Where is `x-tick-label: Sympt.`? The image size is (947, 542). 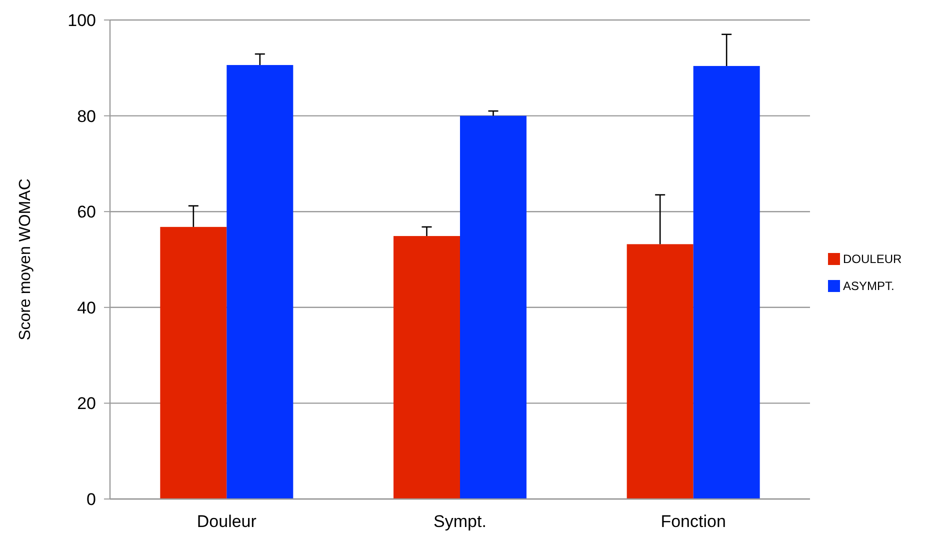
x-tick-label: Sympt. is located at coordinates (460, 521).